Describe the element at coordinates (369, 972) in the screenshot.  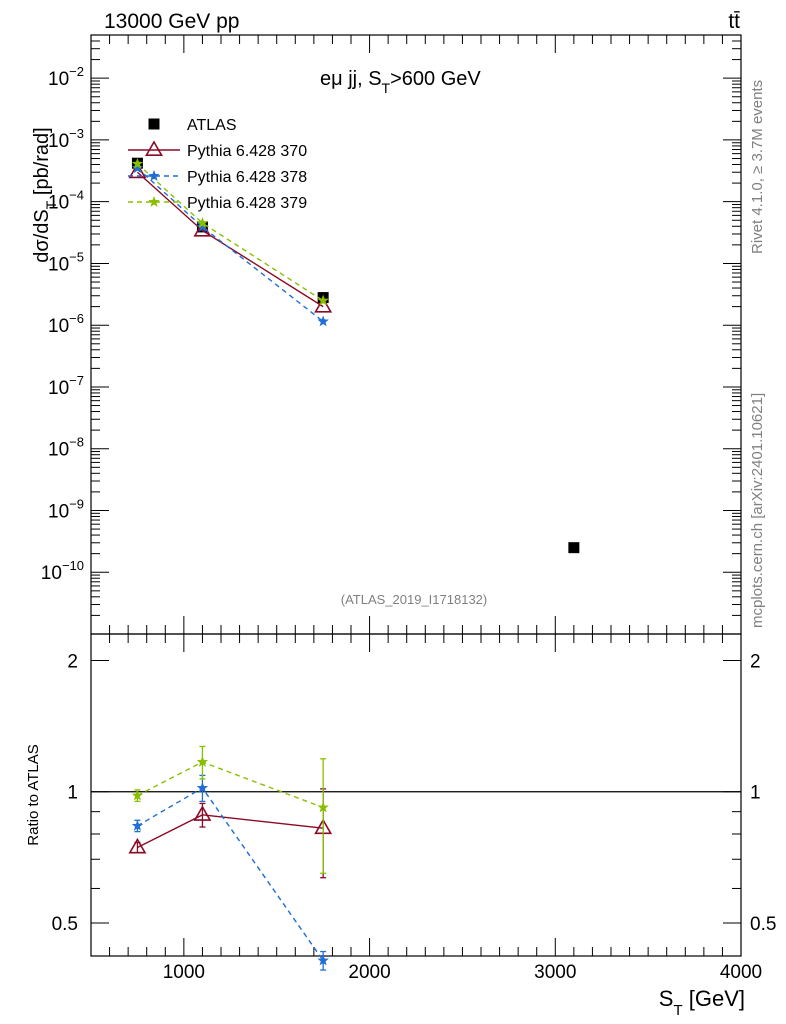
I see `x-tick-label: 2000` at that location.